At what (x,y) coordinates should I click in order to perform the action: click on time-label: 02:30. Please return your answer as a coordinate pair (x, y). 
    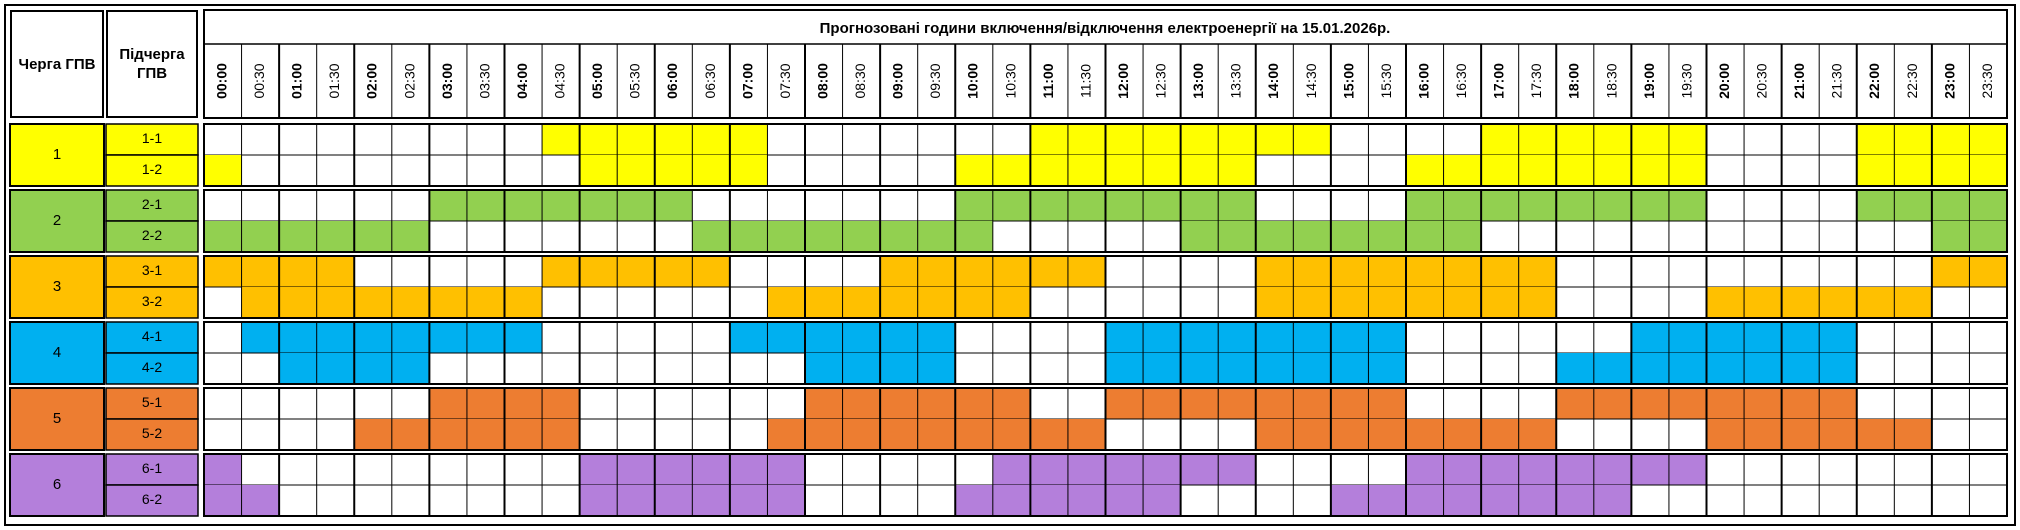
    Looking at the image, I should click on (409, 80).